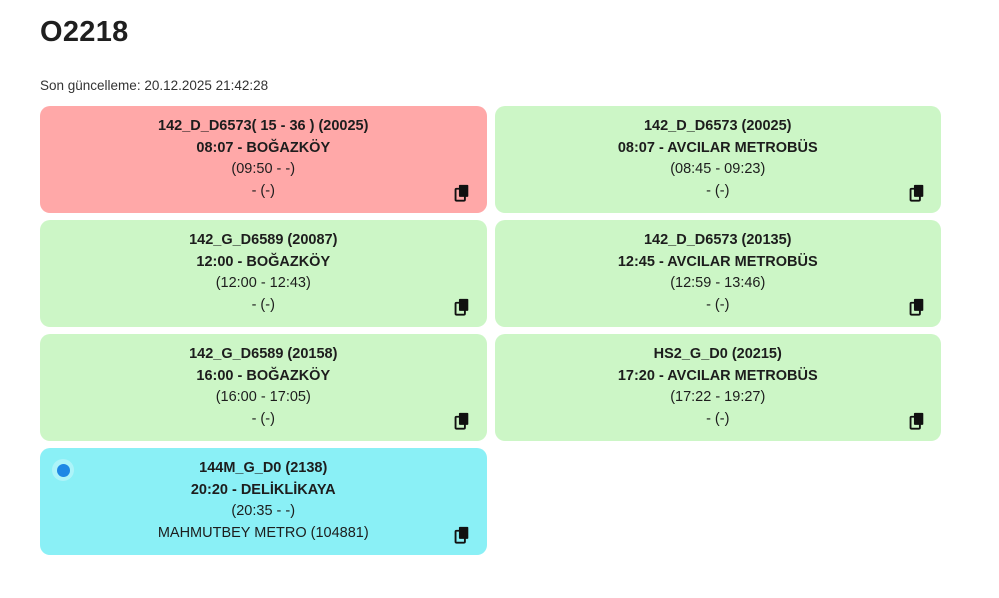  Describe the element at coordinates (718, 169) in the screenshot. I see `trip-time-range: (08:45 - 09:23)` at that location.